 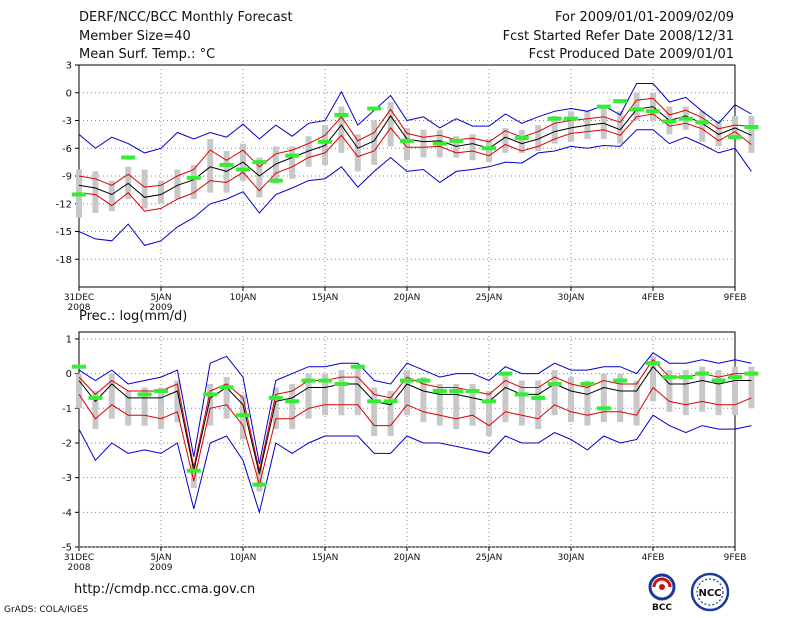 I want to click on temp-upper-blue-line, so click(x=415, y=118).